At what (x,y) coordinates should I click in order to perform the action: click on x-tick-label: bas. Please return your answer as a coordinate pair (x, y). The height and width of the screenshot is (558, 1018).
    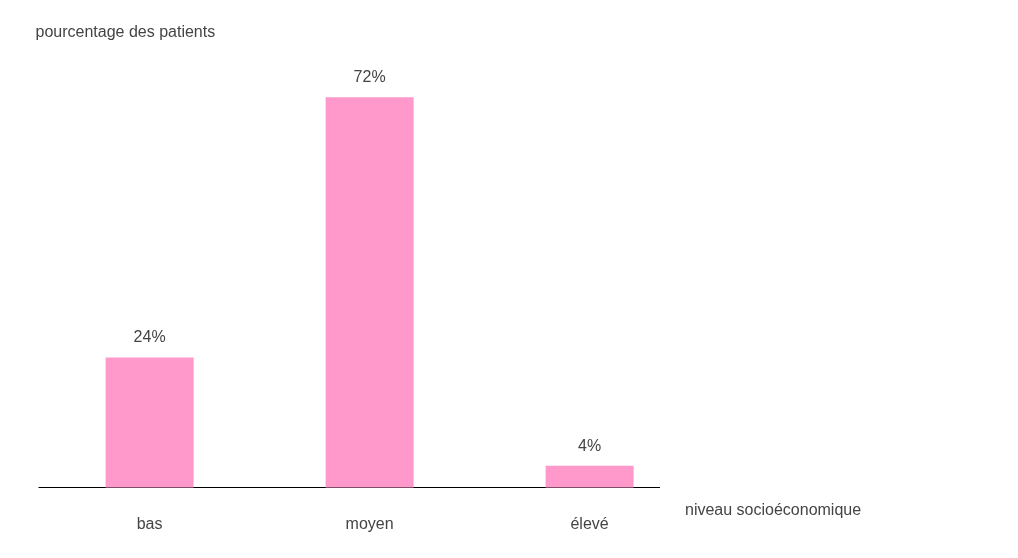
    Looking at the image, I should click on (149, 523).